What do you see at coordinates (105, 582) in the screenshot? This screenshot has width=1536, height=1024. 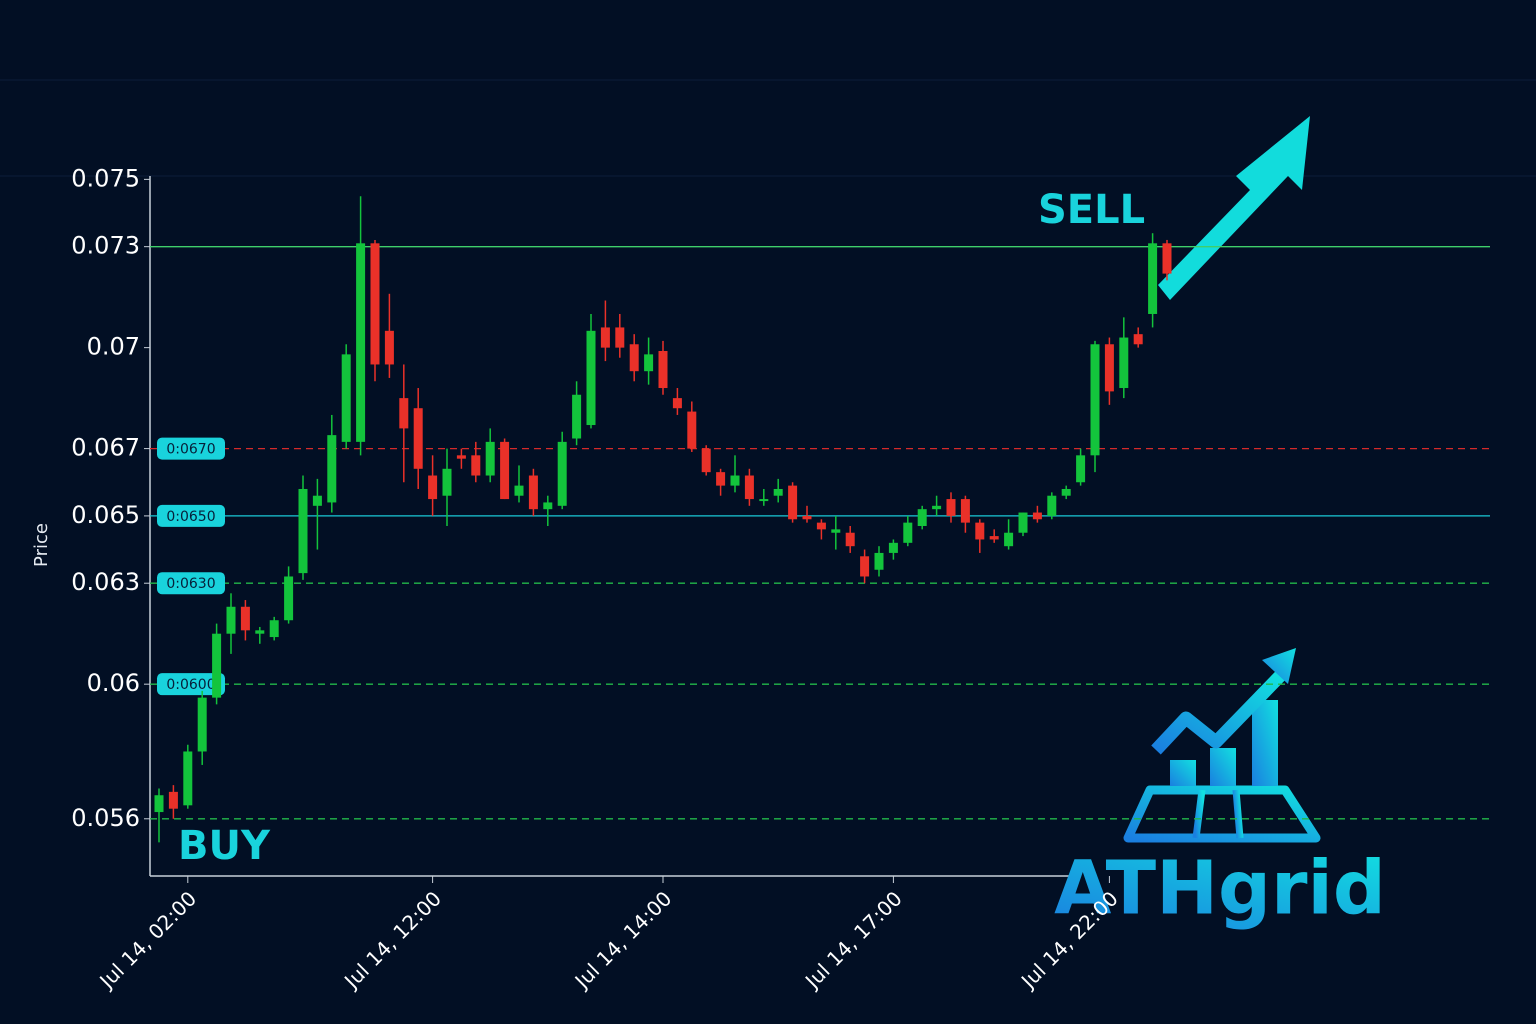 I see `y-tick-label: 0.063` at bounding box center [105, 582].